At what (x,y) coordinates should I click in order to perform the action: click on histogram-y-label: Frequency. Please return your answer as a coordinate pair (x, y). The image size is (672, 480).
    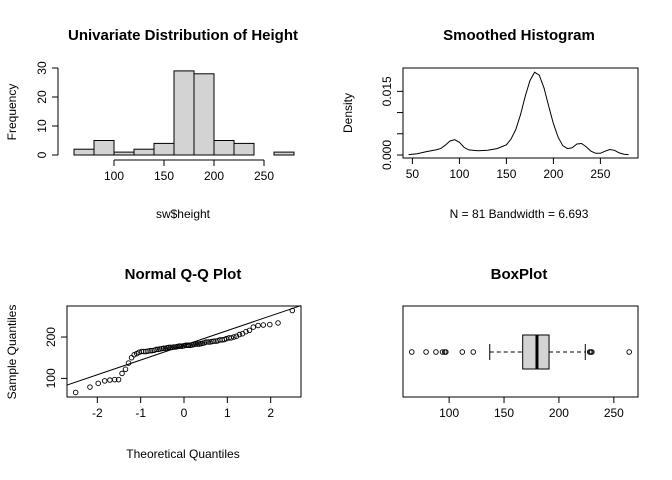
    Looking at the image, I should click on (12, 112).